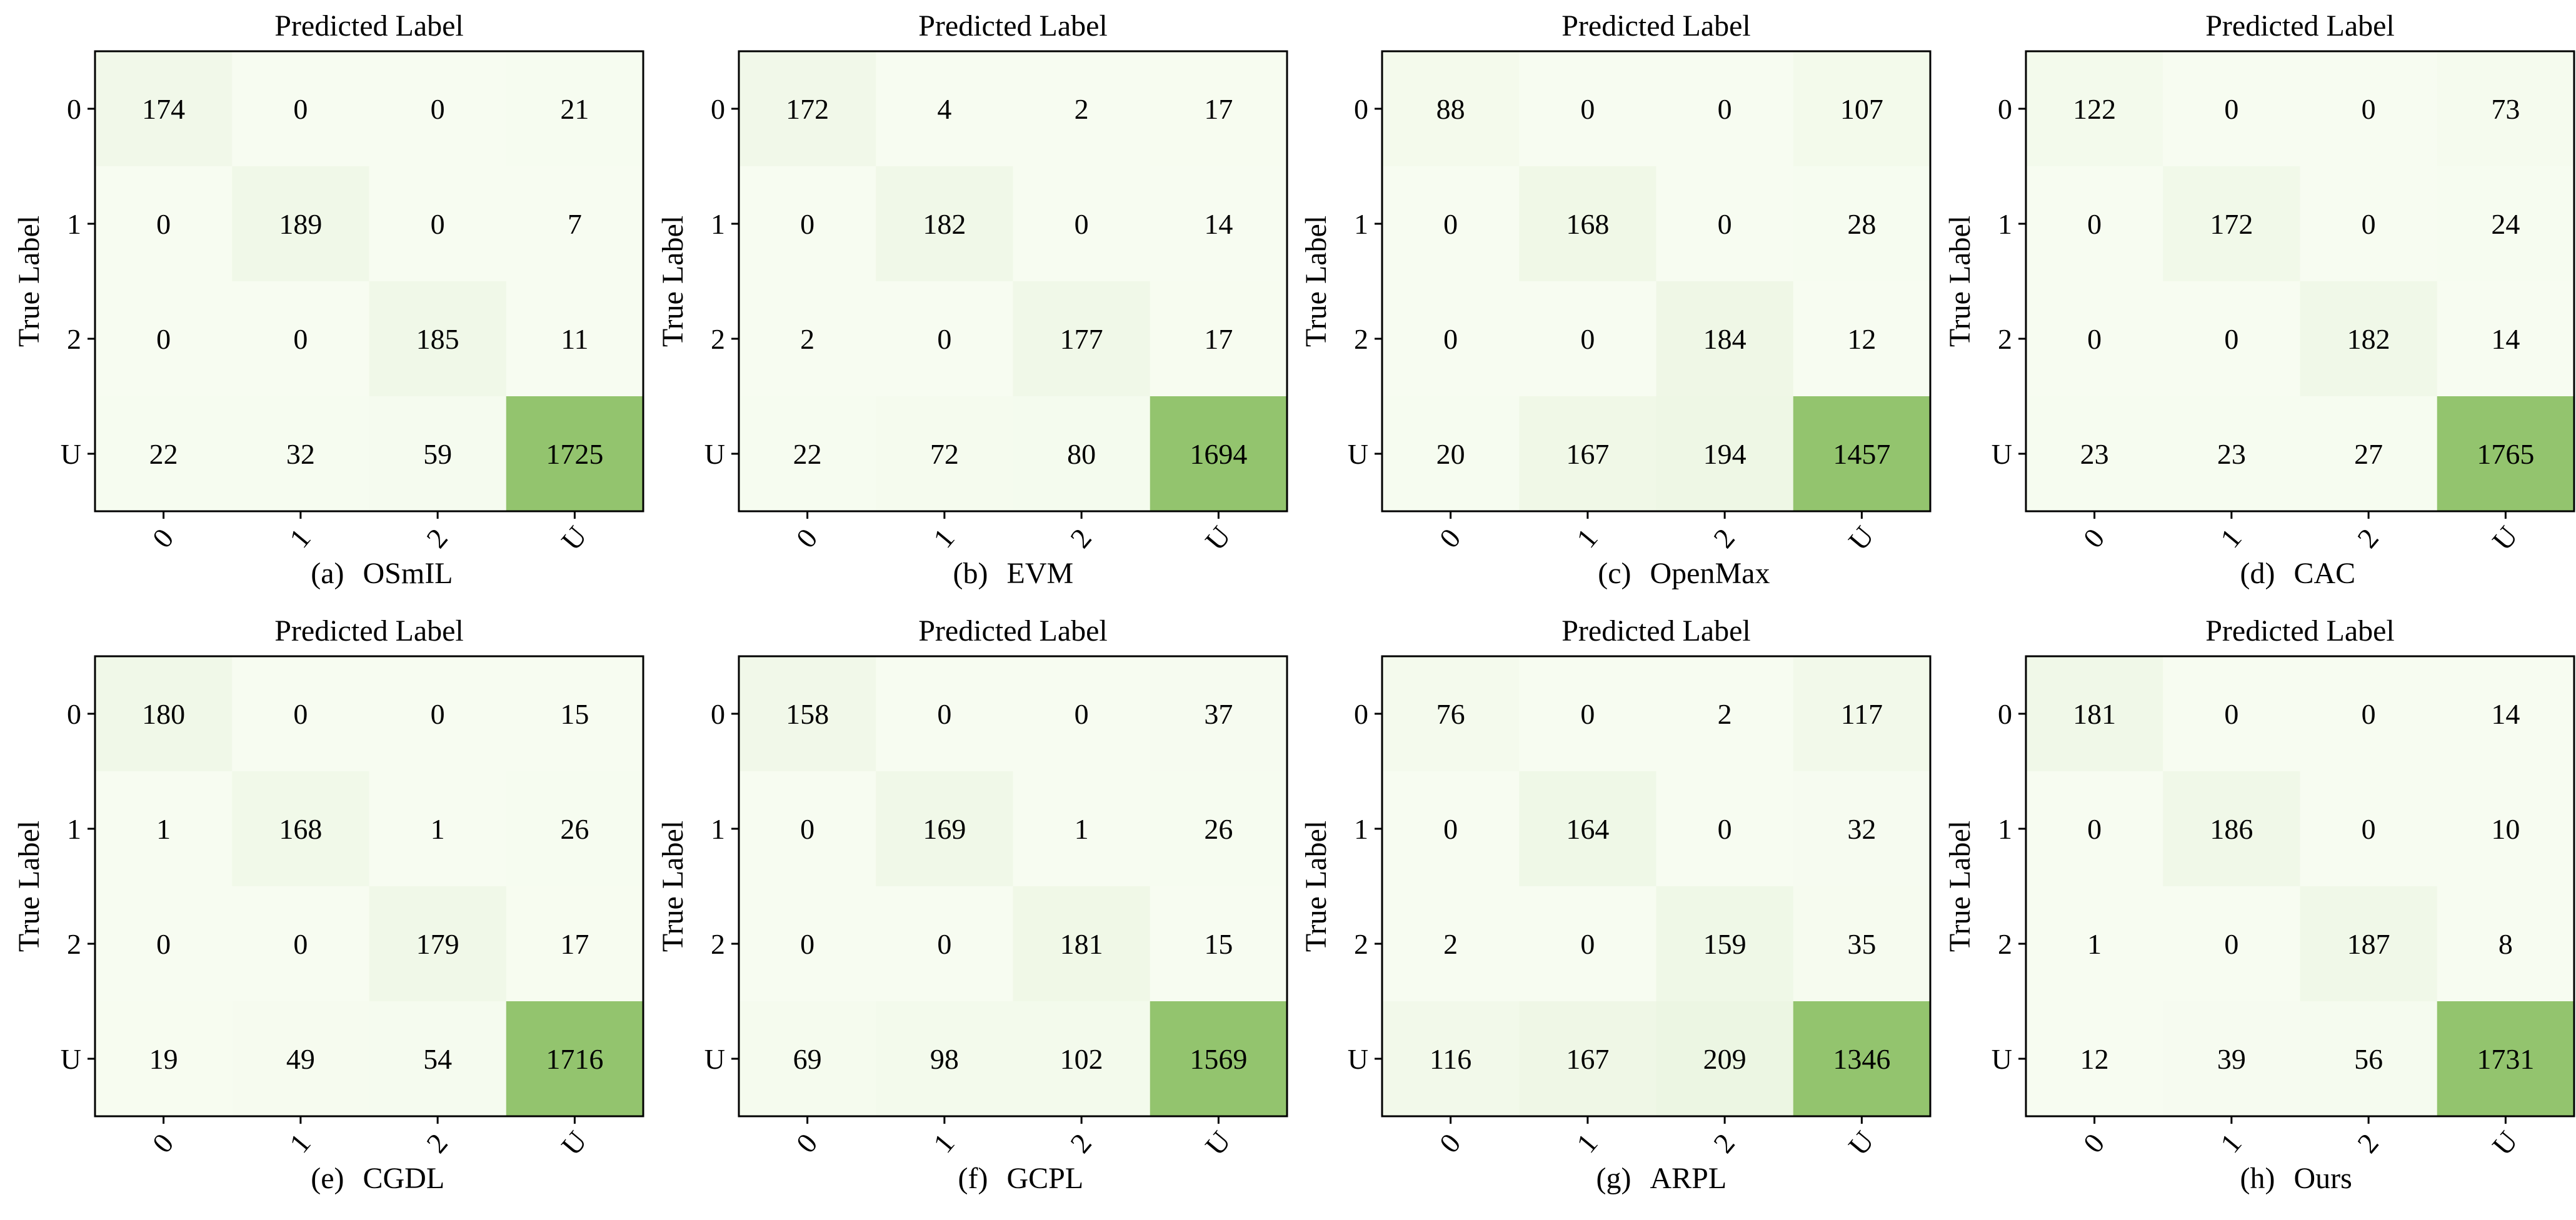 The width and height of the screenshot is (2576, 1220). What do you see at coordinates (1045, 1178) in the screenshot?
I see `caption-method-name: GCPL` at bounding box center [1045, 1178].